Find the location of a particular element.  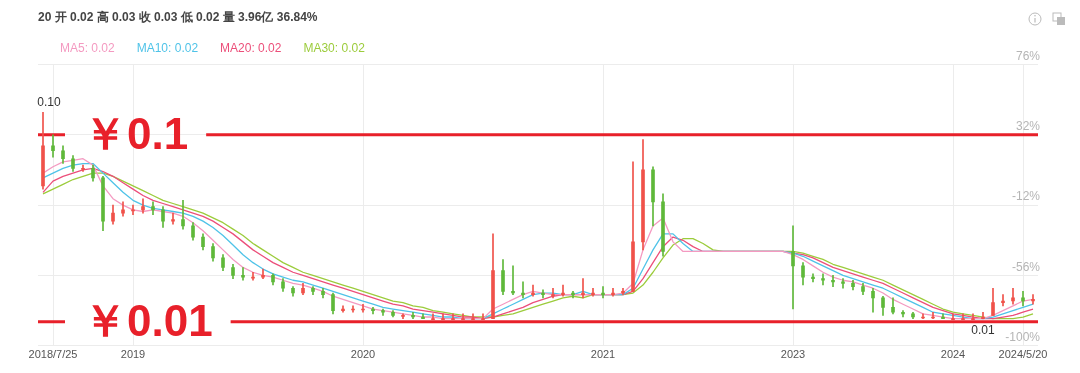

text: MA30: 0.02 is located at coordinates (334, 47).